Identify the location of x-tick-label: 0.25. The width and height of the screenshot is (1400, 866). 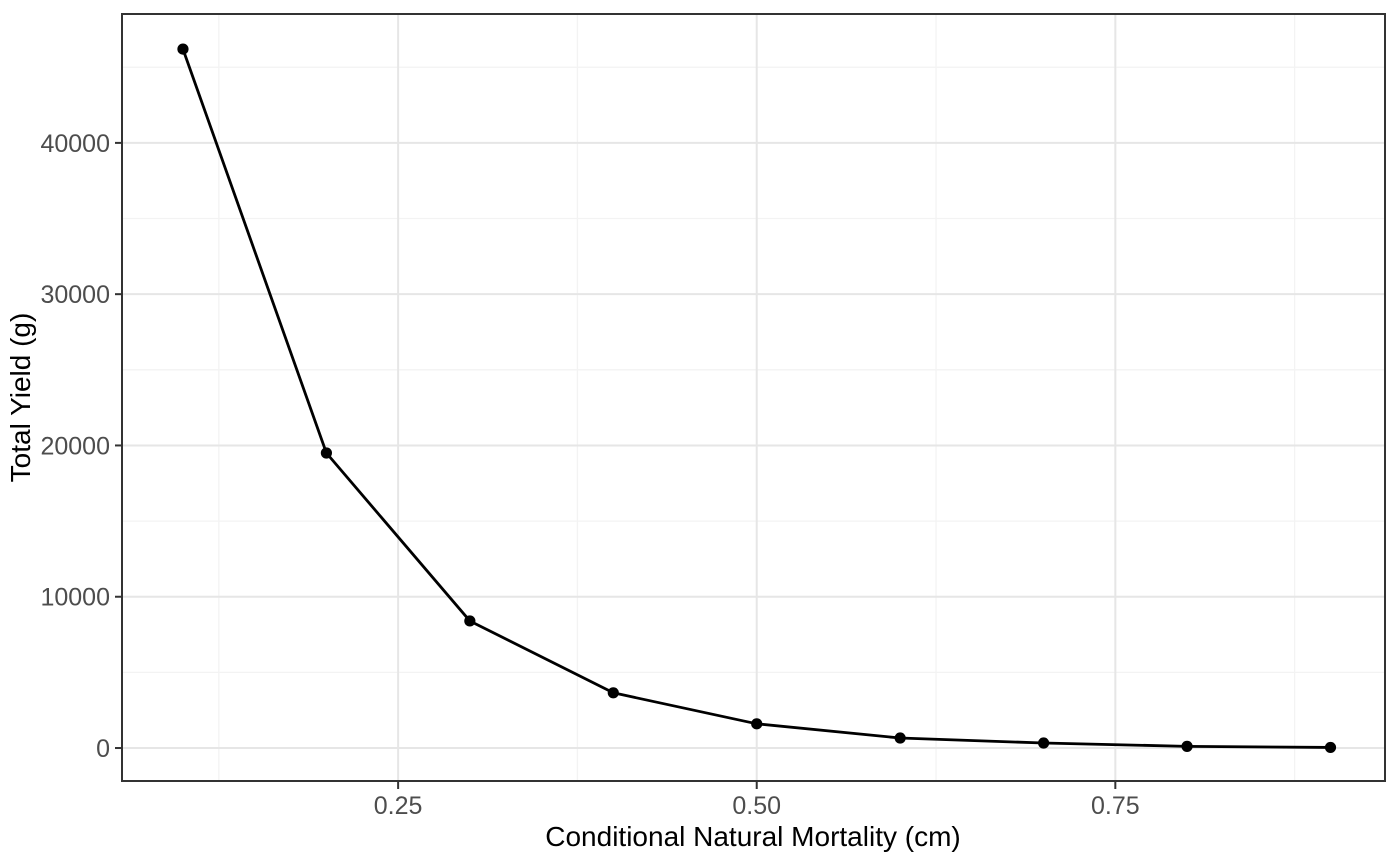
(398, 806).